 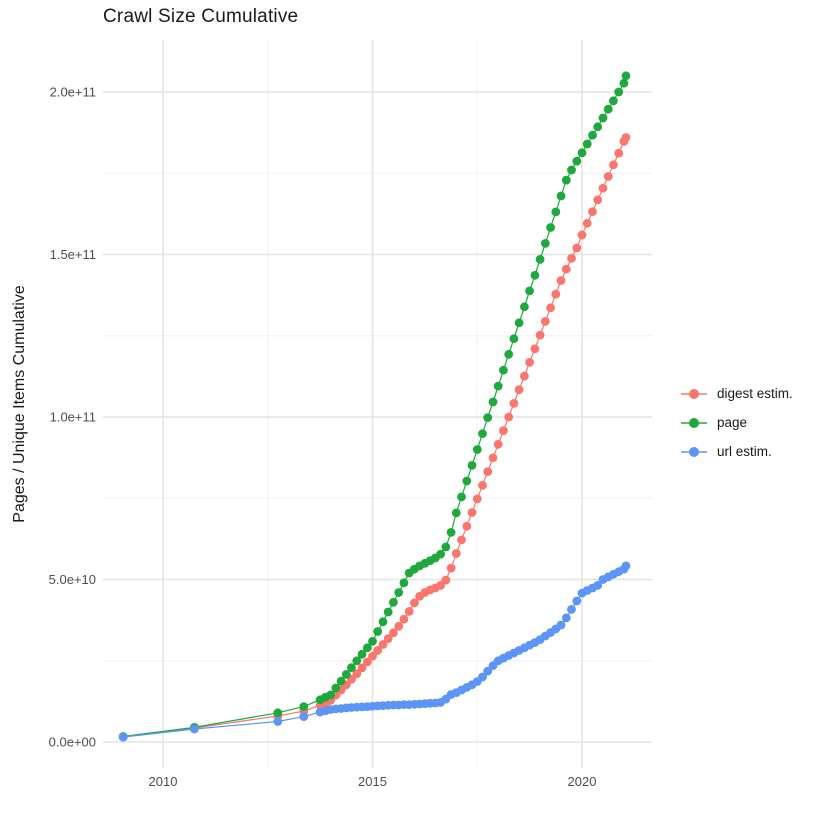 What do you see at coordinates (582, 781) in the screenshot?
I see `svg-text: 2020` at bounding box center [582, 781].